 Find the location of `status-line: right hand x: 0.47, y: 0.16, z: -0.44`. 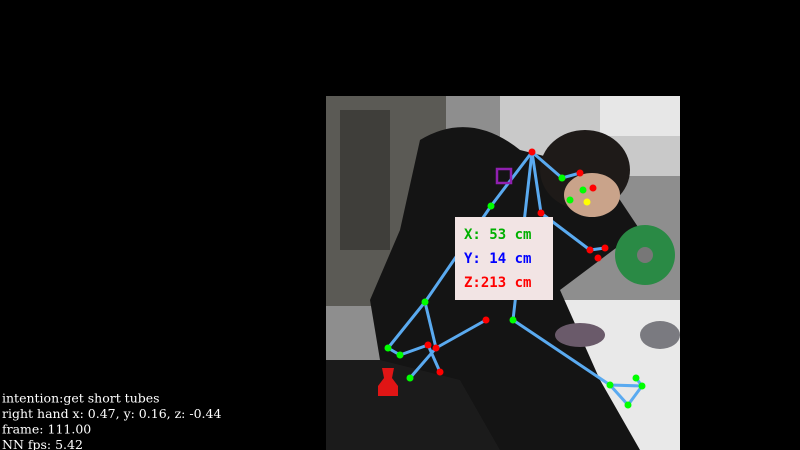

status-line: right hand x: 0.47, y: 0.16, z: -0.44 is located at coordinates (111, 413).